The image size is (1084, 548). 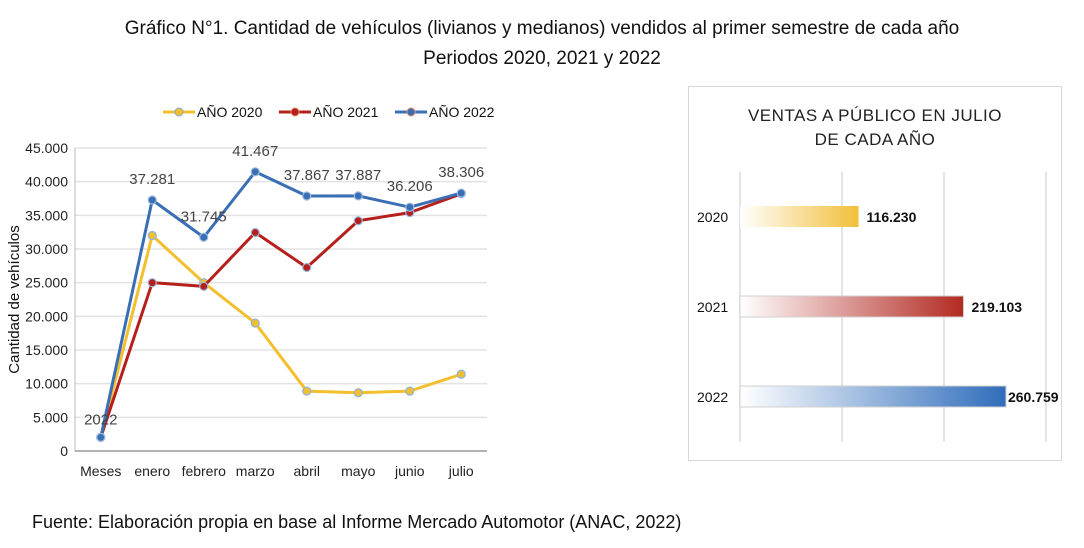 I want to click on y-tick-label: 40.000, so click(x=46, y=182).